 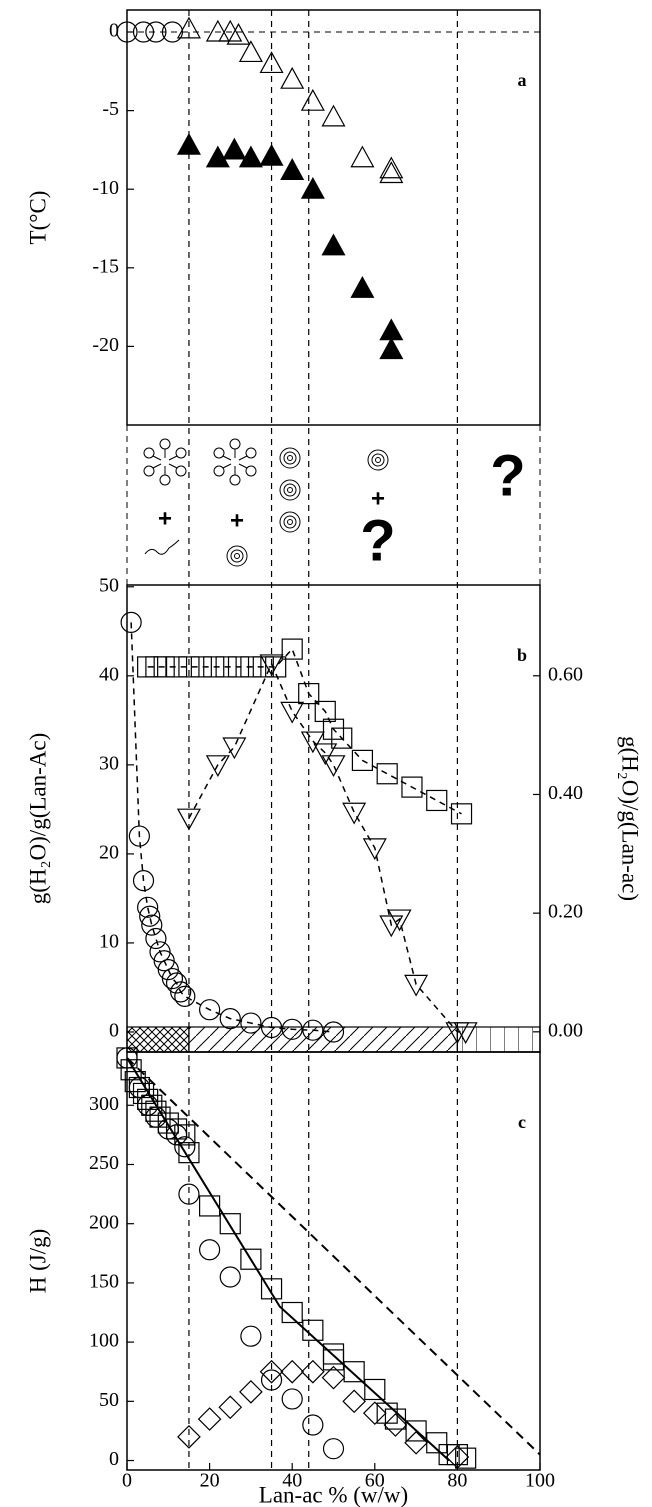 I want to click on y-tick-label: 50, so click(x=109, y=585).